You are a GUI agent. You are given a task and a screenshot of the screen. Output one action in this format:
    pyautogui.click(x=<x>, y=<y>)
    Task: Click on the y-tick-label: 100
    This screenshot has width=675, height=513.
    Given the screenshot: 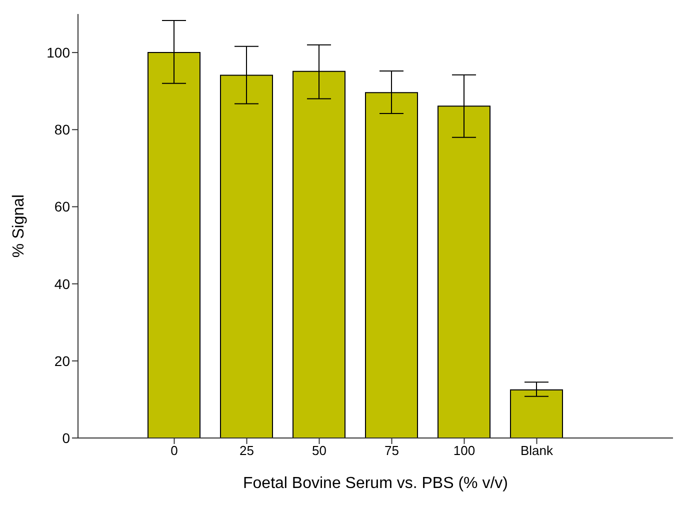 What is the action you would take?
    pyautogui.click(x=58, y=52)
    